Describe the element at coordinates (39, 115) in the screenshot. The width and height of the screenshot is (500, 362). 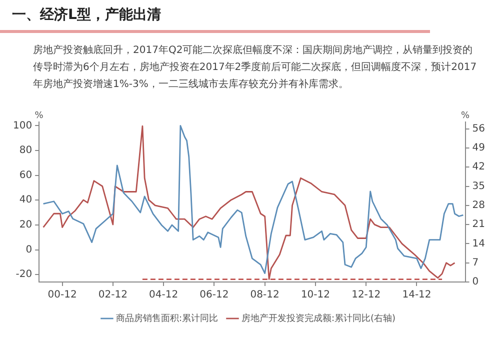
I see `y-axis-title: %` at that location.